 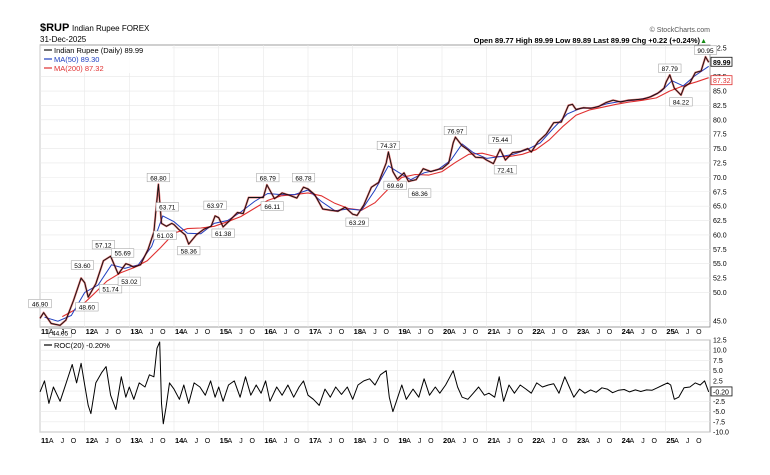 What do you see at coordinates (313, 440) in the screenshot?
I see `roc-year-label: 17` at bounding box center [313, 440].